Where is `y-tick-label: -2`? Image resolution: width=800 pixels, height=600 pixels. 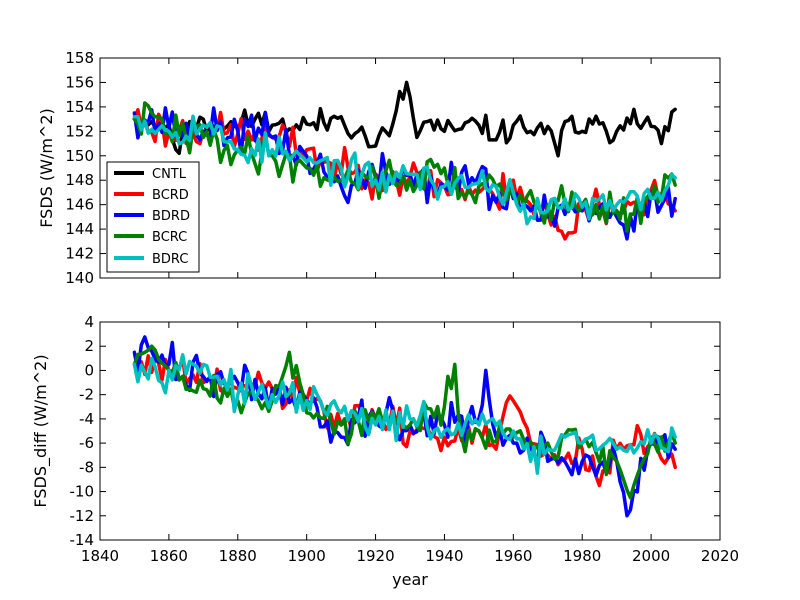
y-tick-label: -2 is located at coordinates (86, 395).